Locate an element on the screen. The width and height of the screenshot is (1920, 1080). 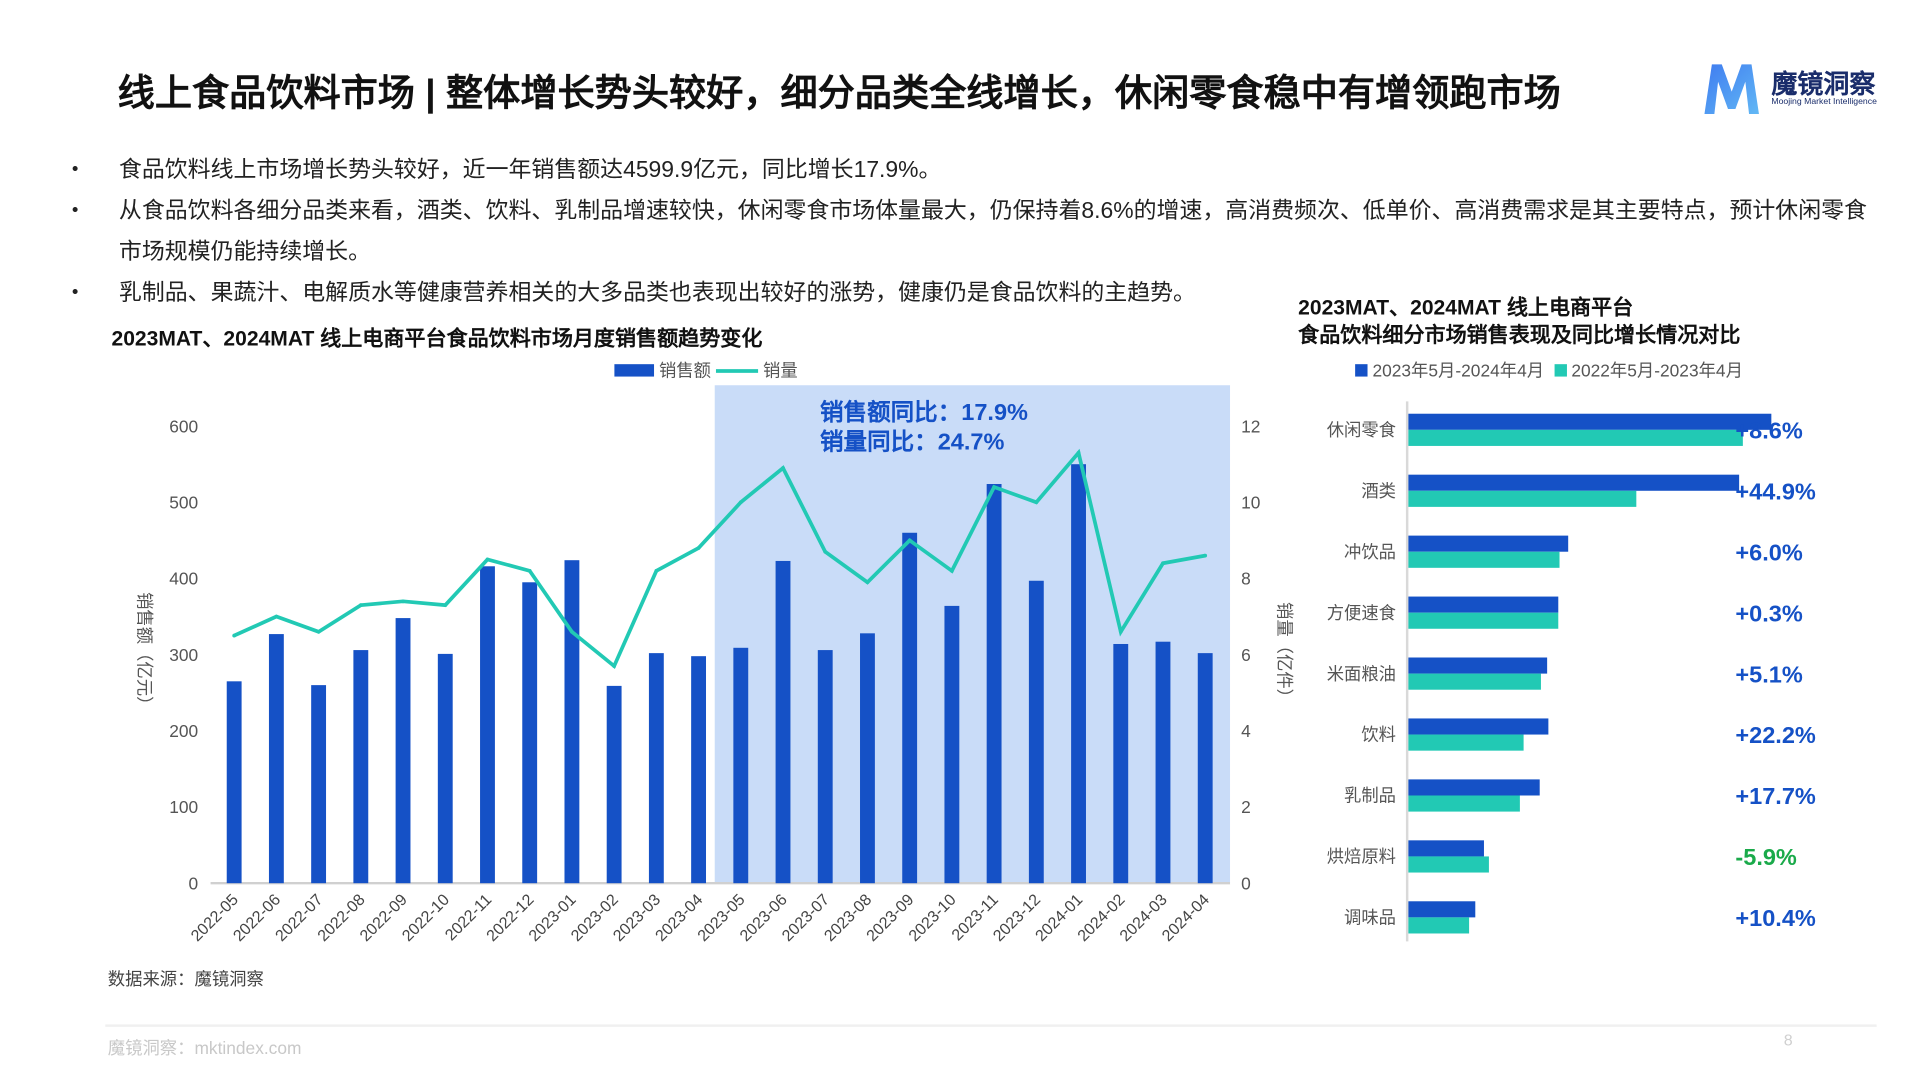
growth-label: -5.9% is located at coordinates (1766, 857).